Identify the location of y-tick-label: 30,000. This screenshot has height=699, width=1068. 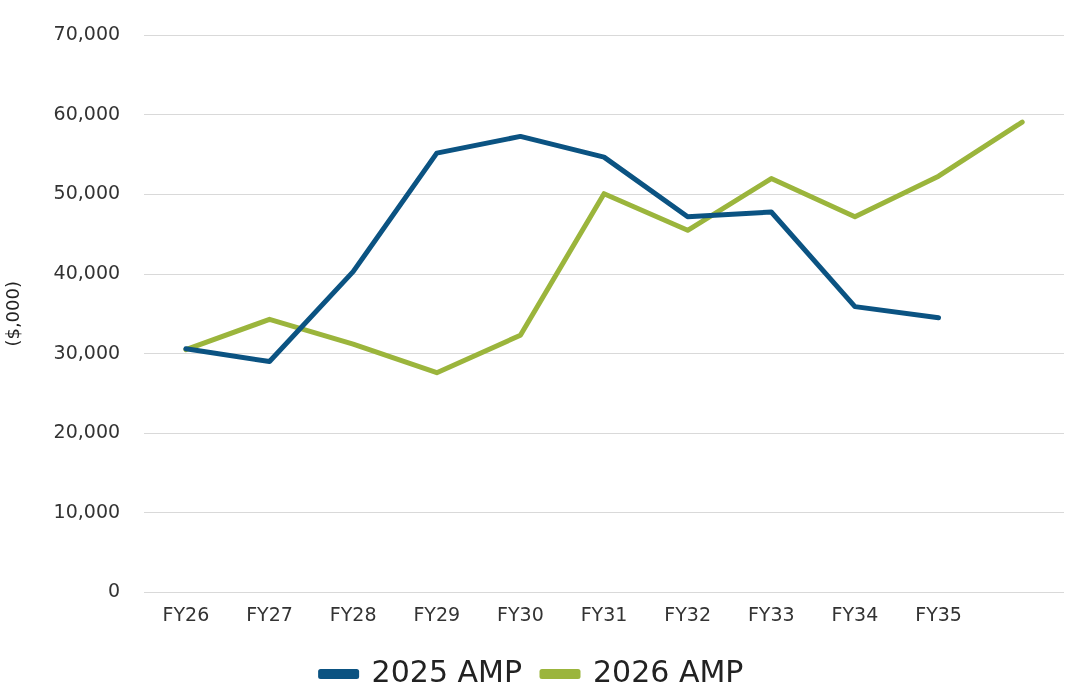
(87, 351).